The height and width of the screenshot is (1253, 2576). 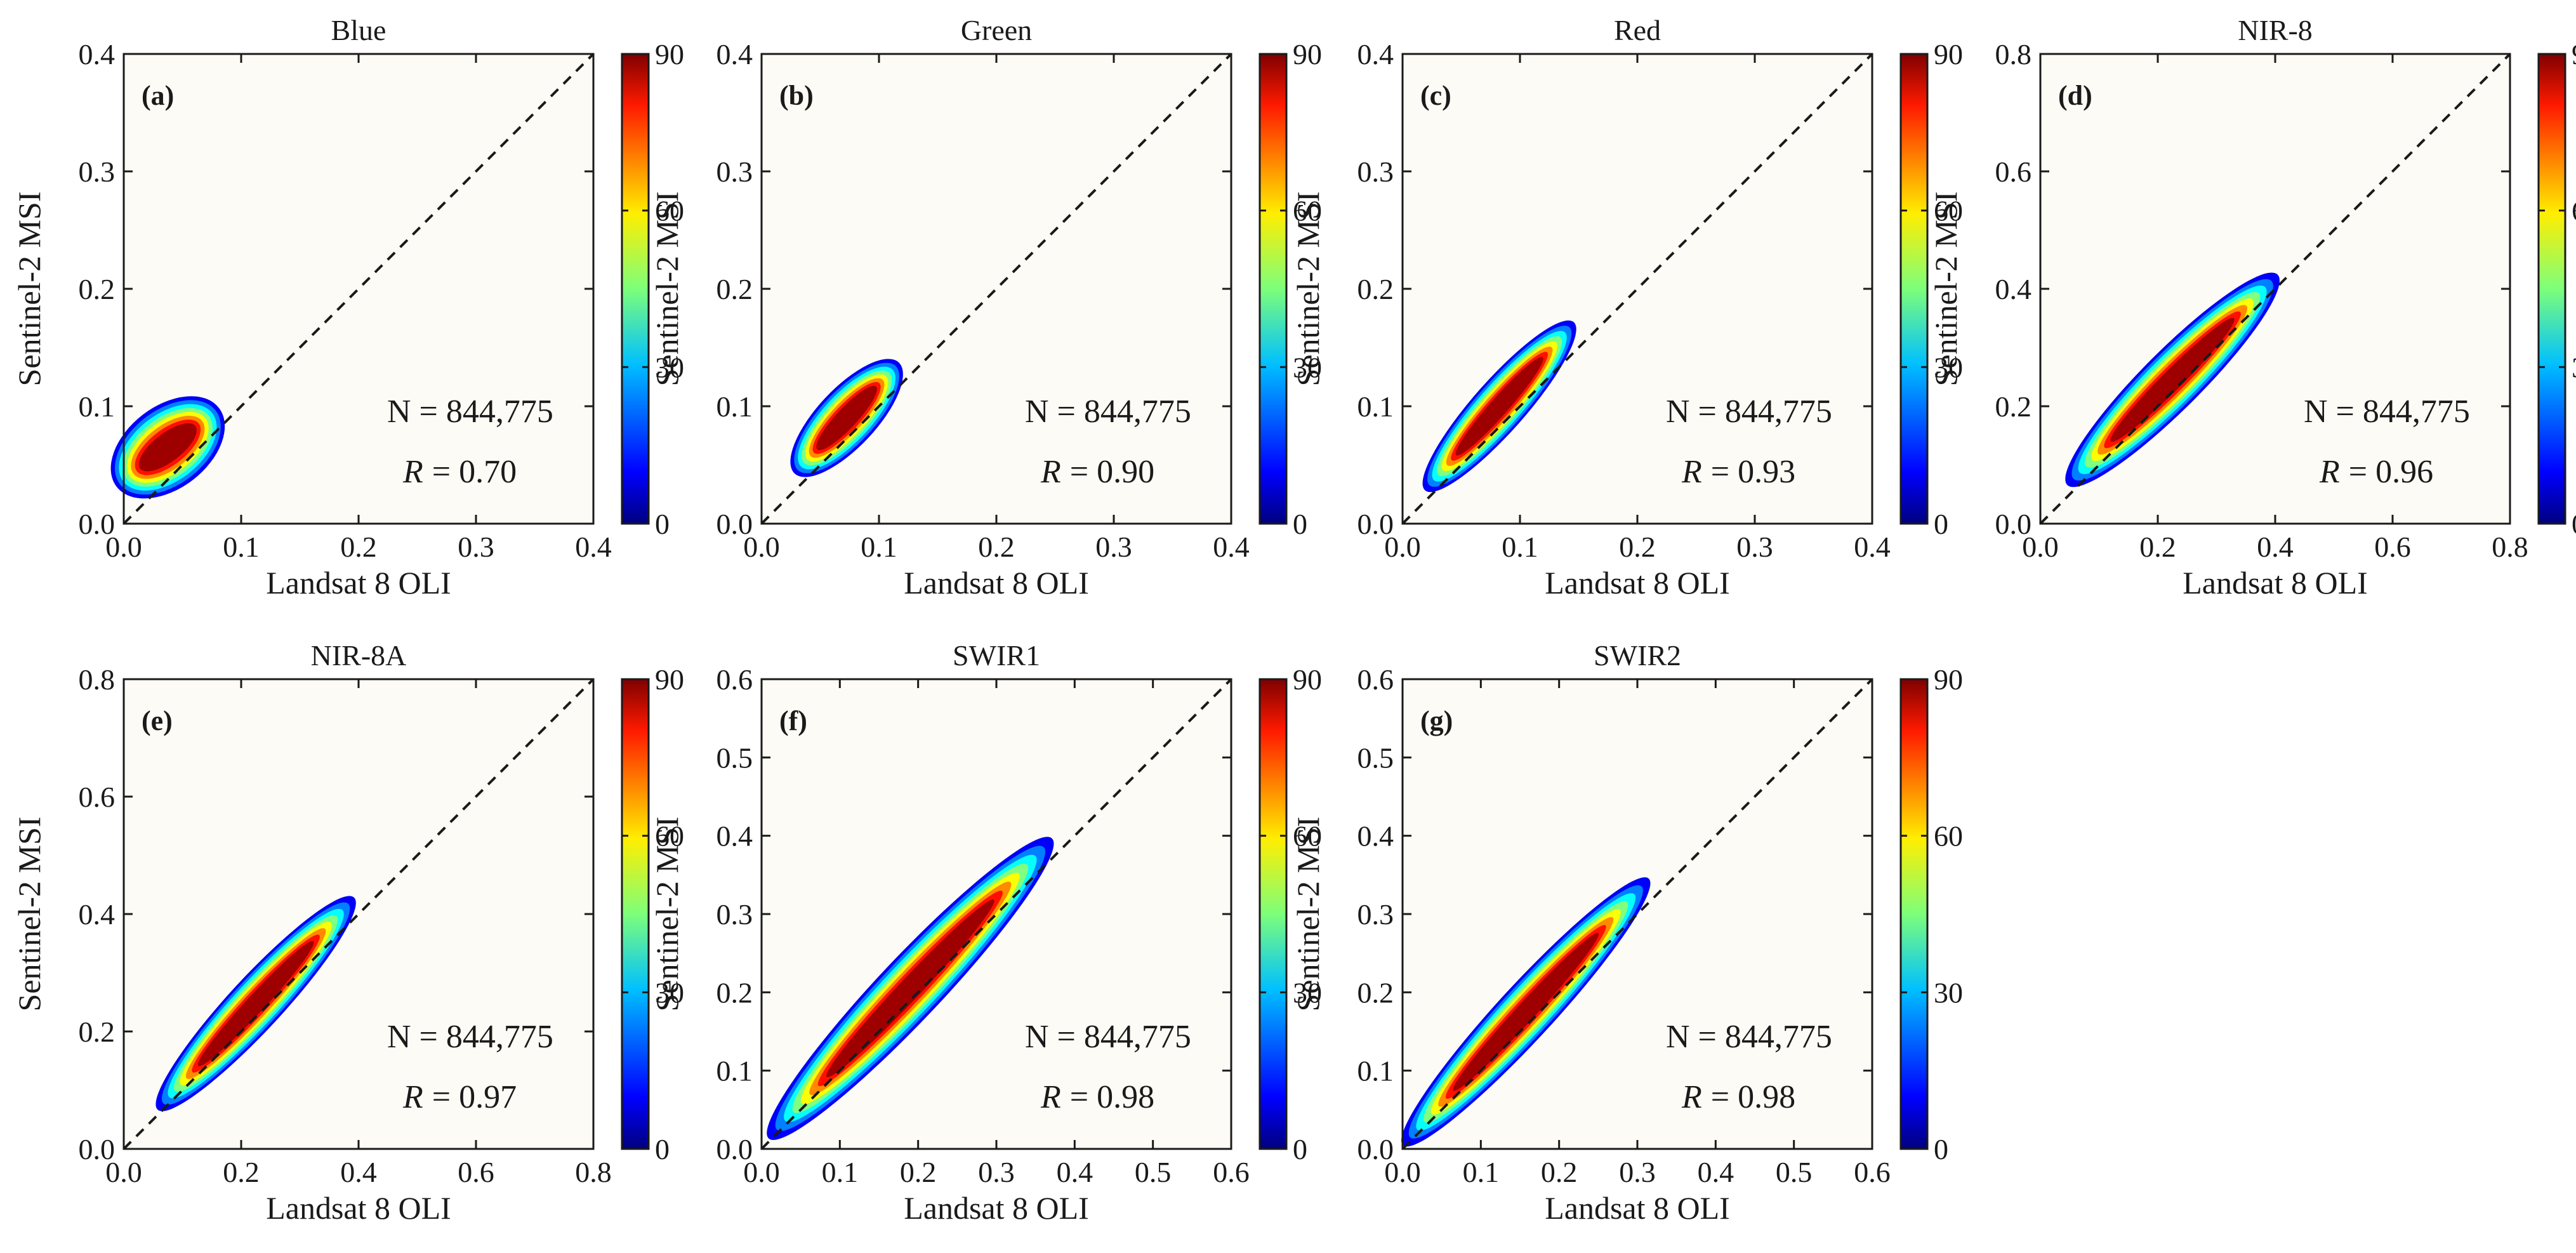 What do you see at coordinates (2391, 472) in the screenshot?
I see `correlation-value: = 0.96` at bounding box center [2391, 472].